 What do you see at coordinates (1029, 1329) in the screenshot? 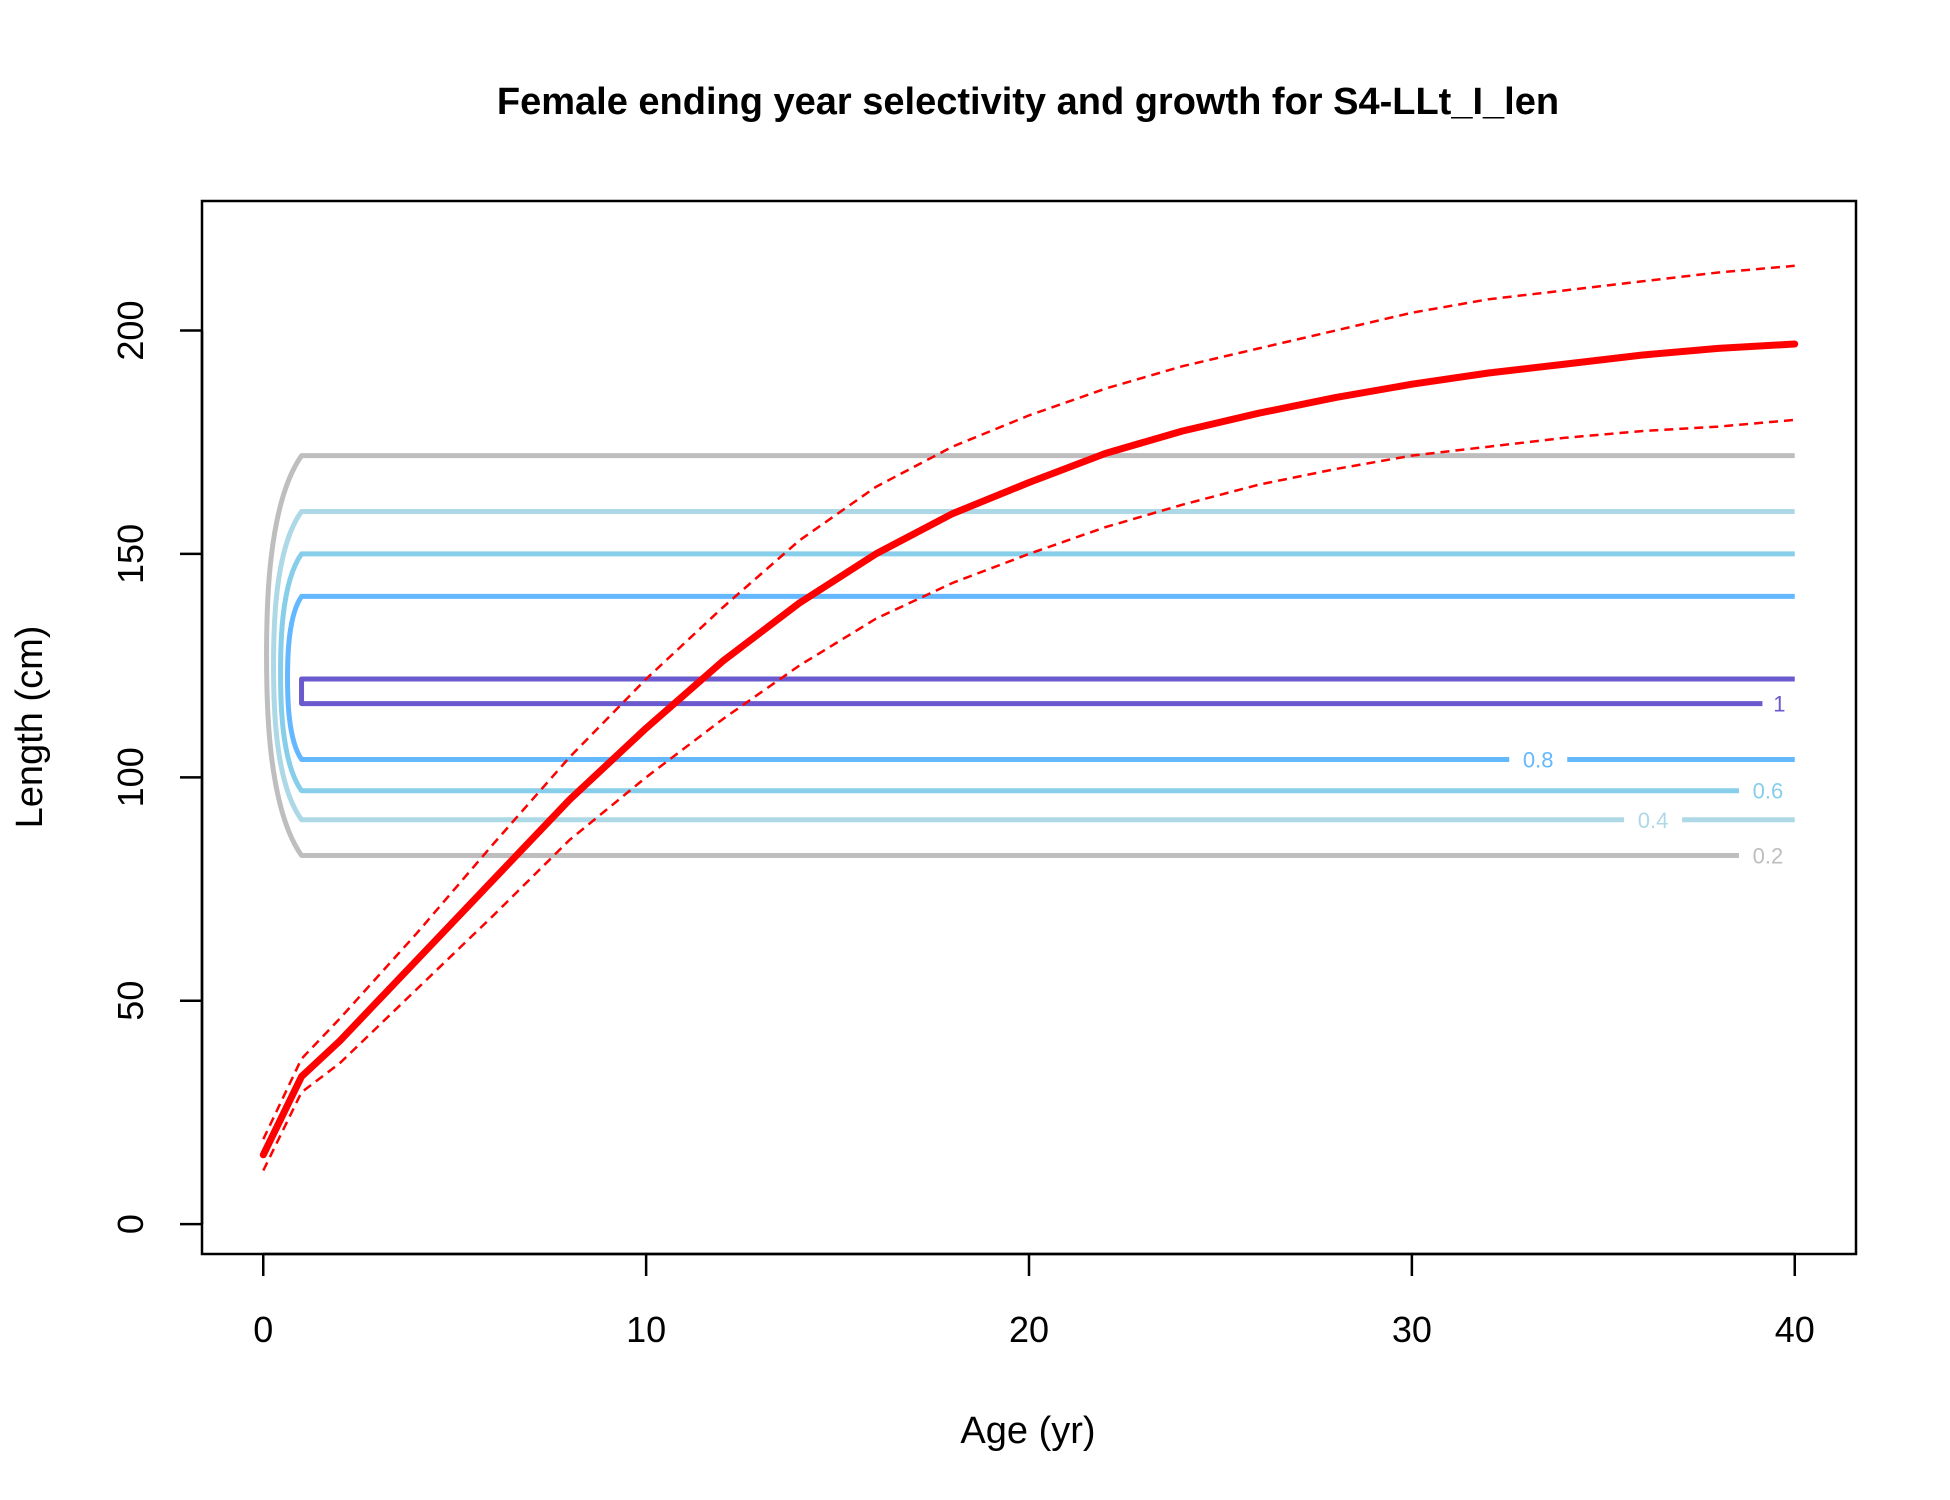
I see `x-tick-label: 20` at bounding box center [1029, 1329].